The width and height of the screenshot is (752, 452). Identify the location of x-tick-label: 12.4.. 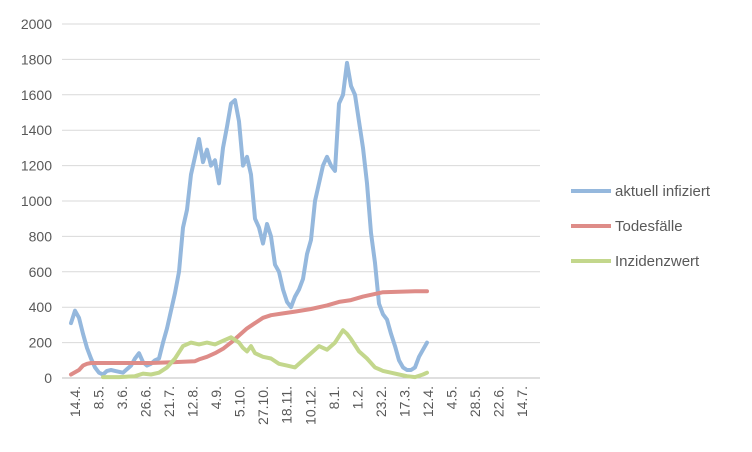
(428, 401).